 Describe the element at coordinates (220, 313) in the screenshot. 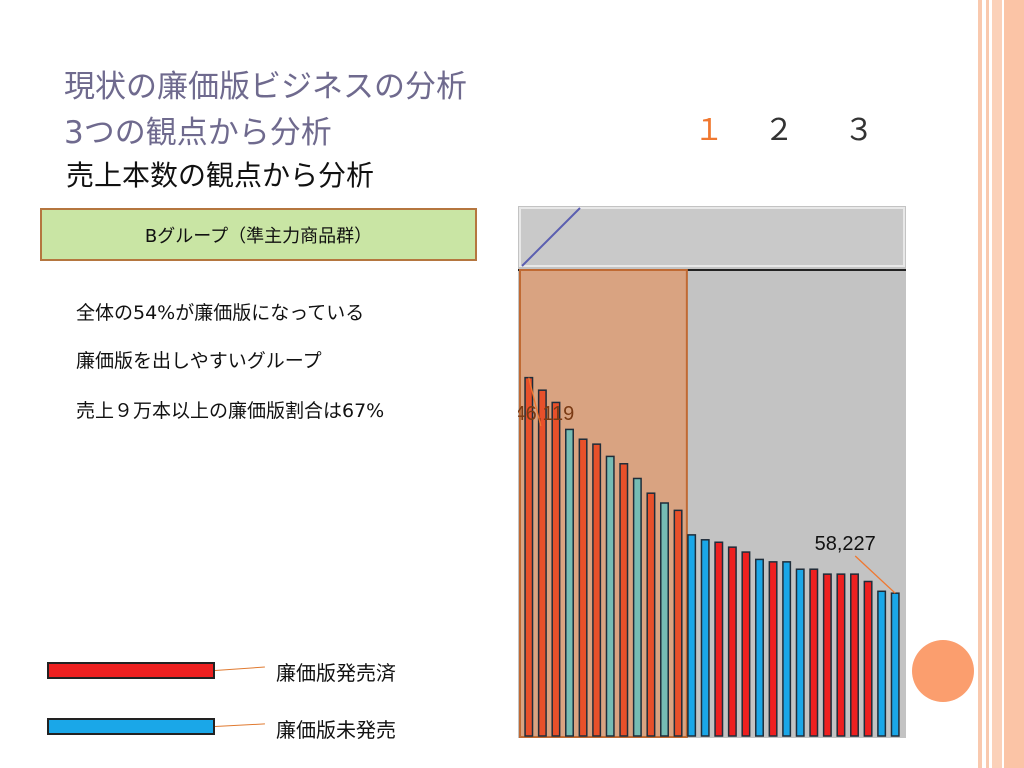

I see `bullet-point-1: 全体の54%が廉価版になっている` at that location.